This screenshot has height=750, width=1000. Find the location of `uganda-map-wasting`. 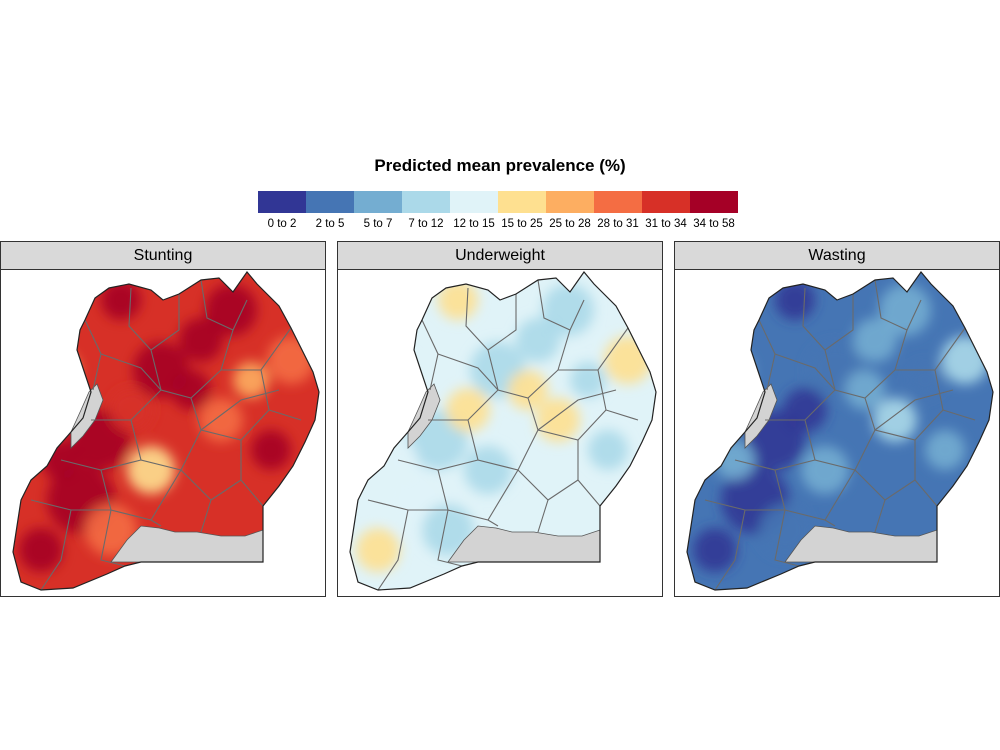

uganda-map-wasting is located at coordinates (837, 433).